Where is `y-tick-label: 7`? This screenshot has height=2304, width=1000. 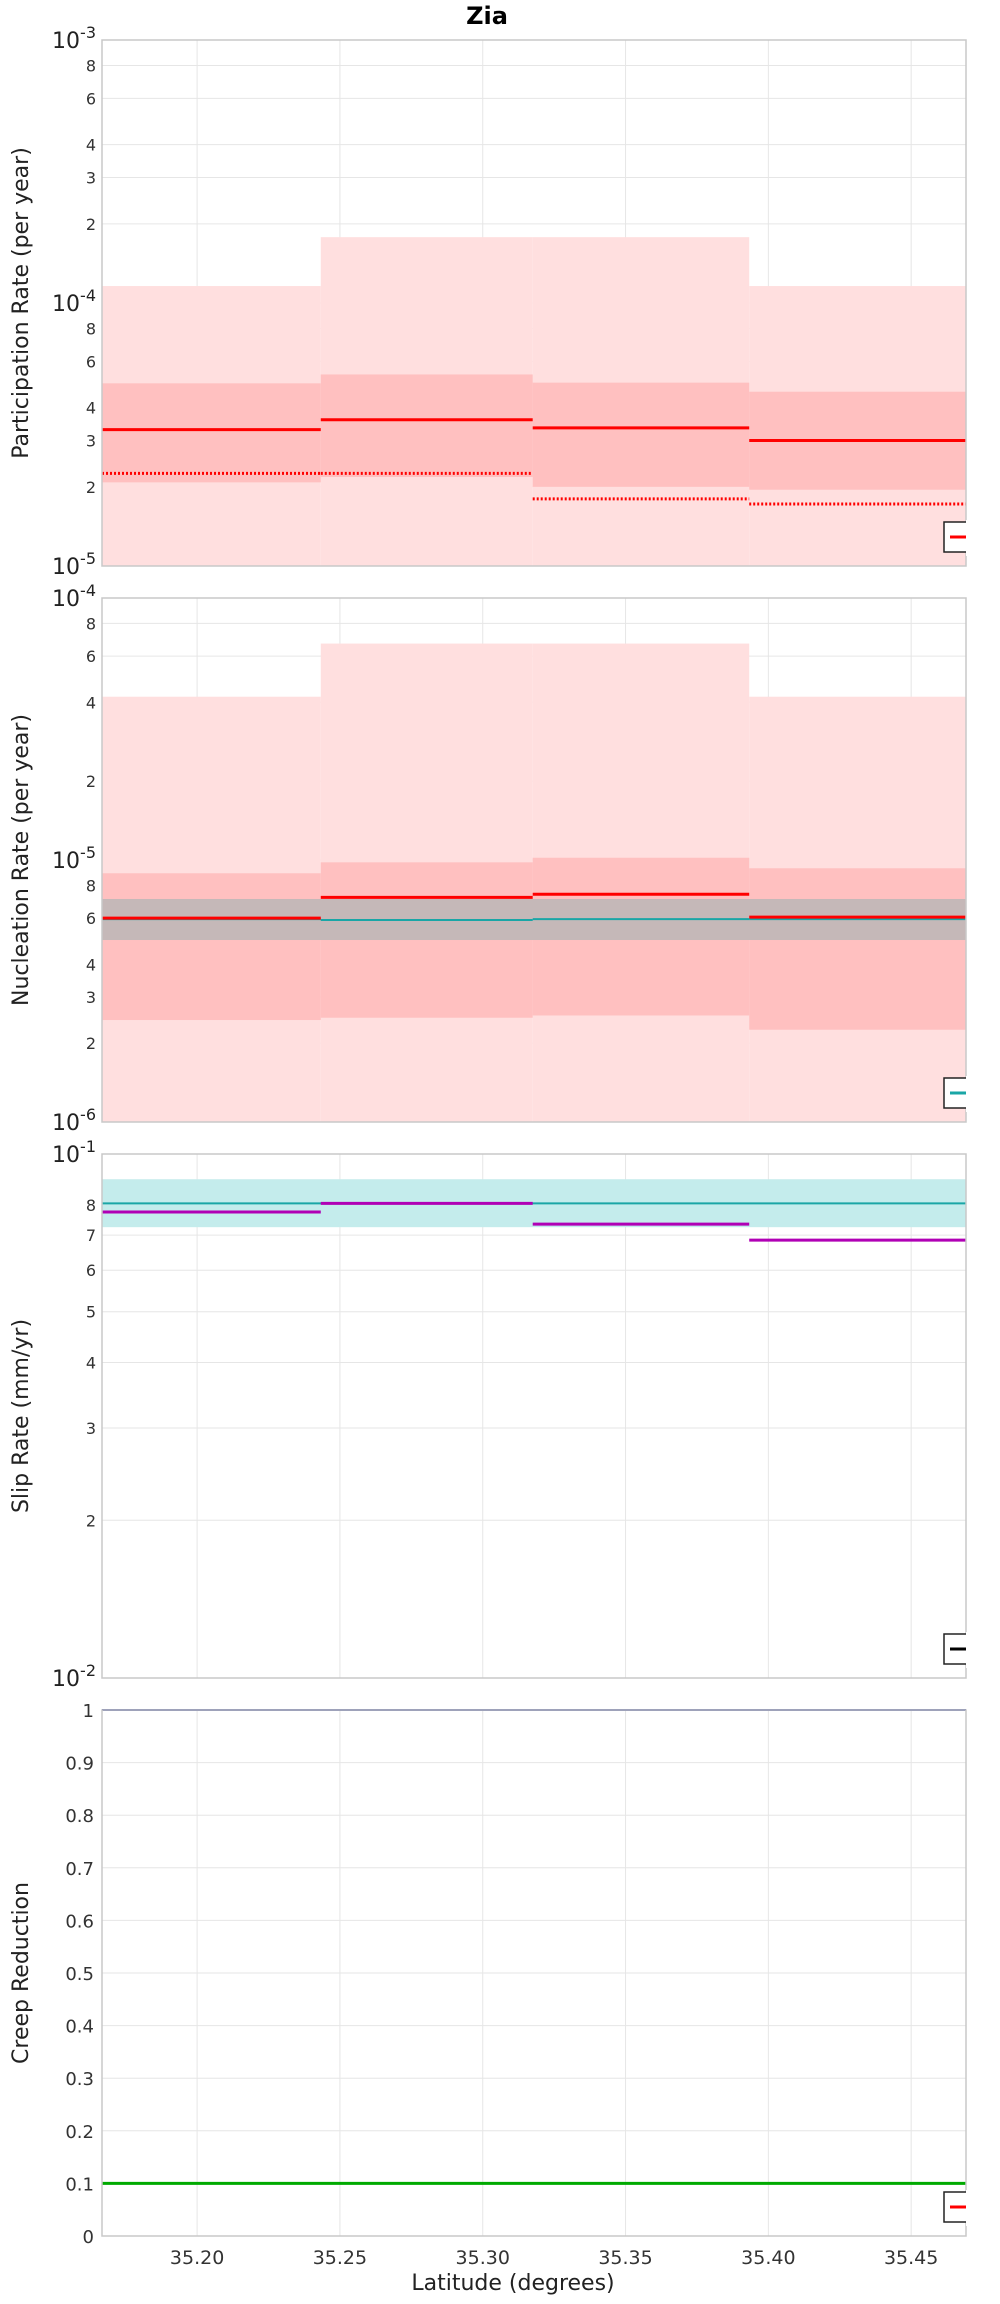 y-tick-label: 7 is located at coordinates (91, 1235).